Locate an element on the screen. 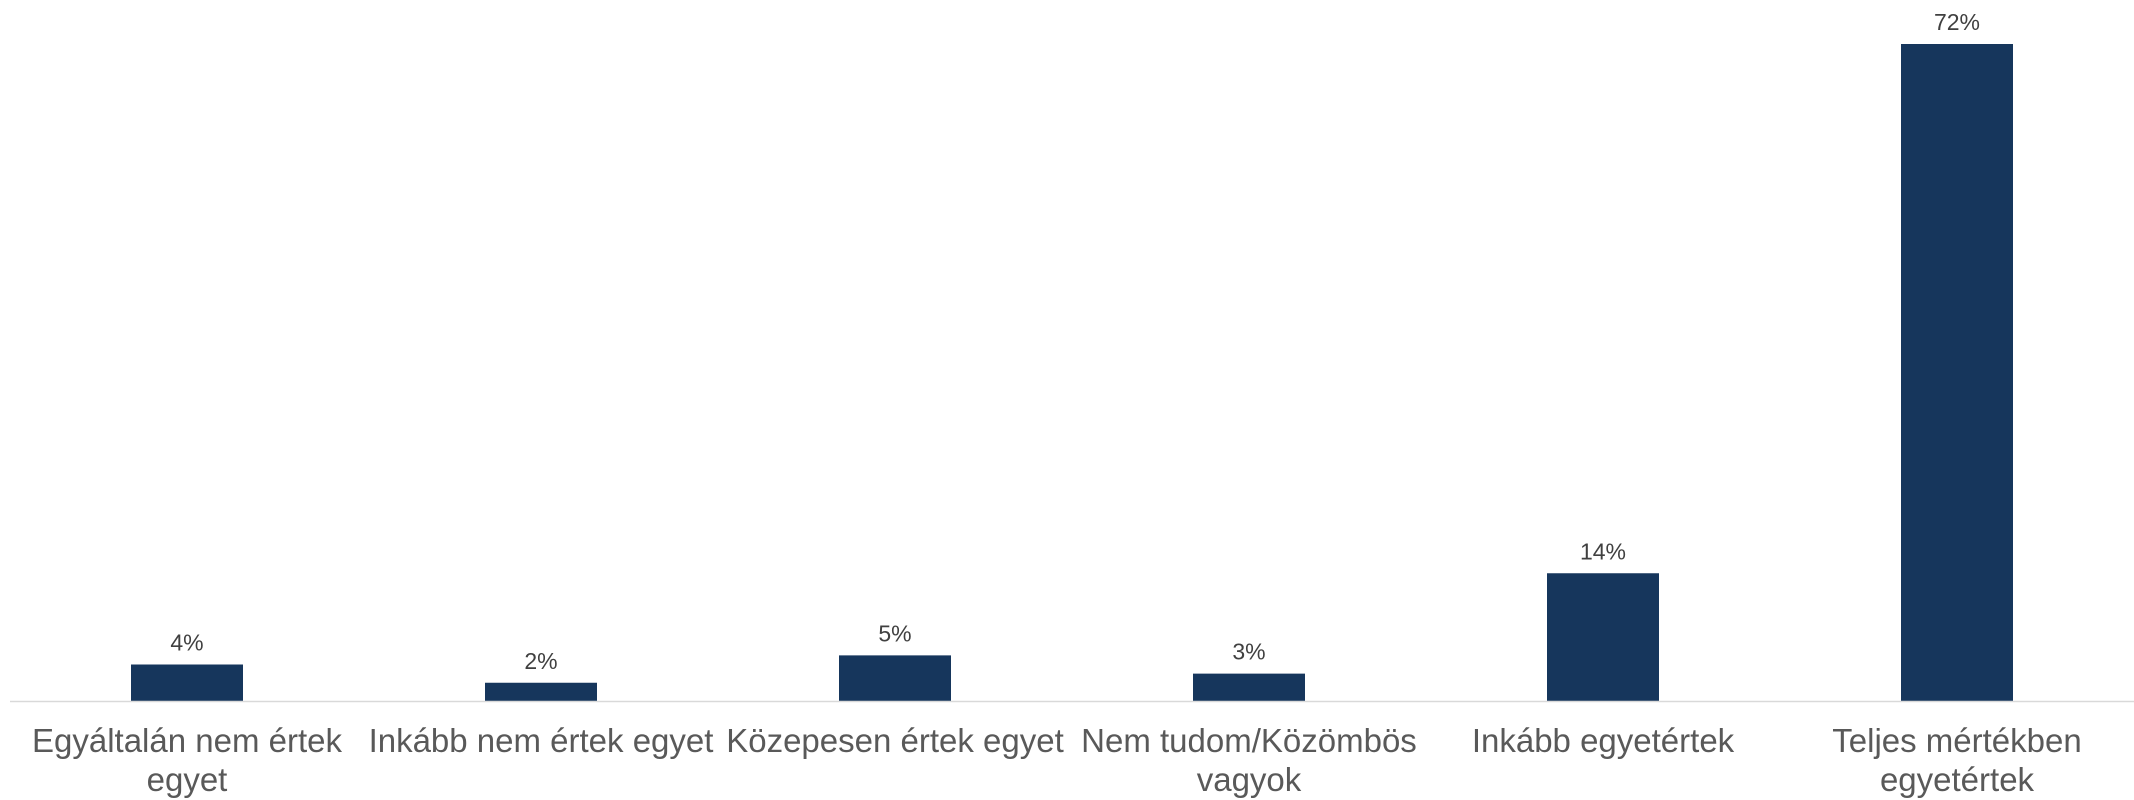  x-tick-label: Közepesen értek egyet is located at coordinates (895, 740).